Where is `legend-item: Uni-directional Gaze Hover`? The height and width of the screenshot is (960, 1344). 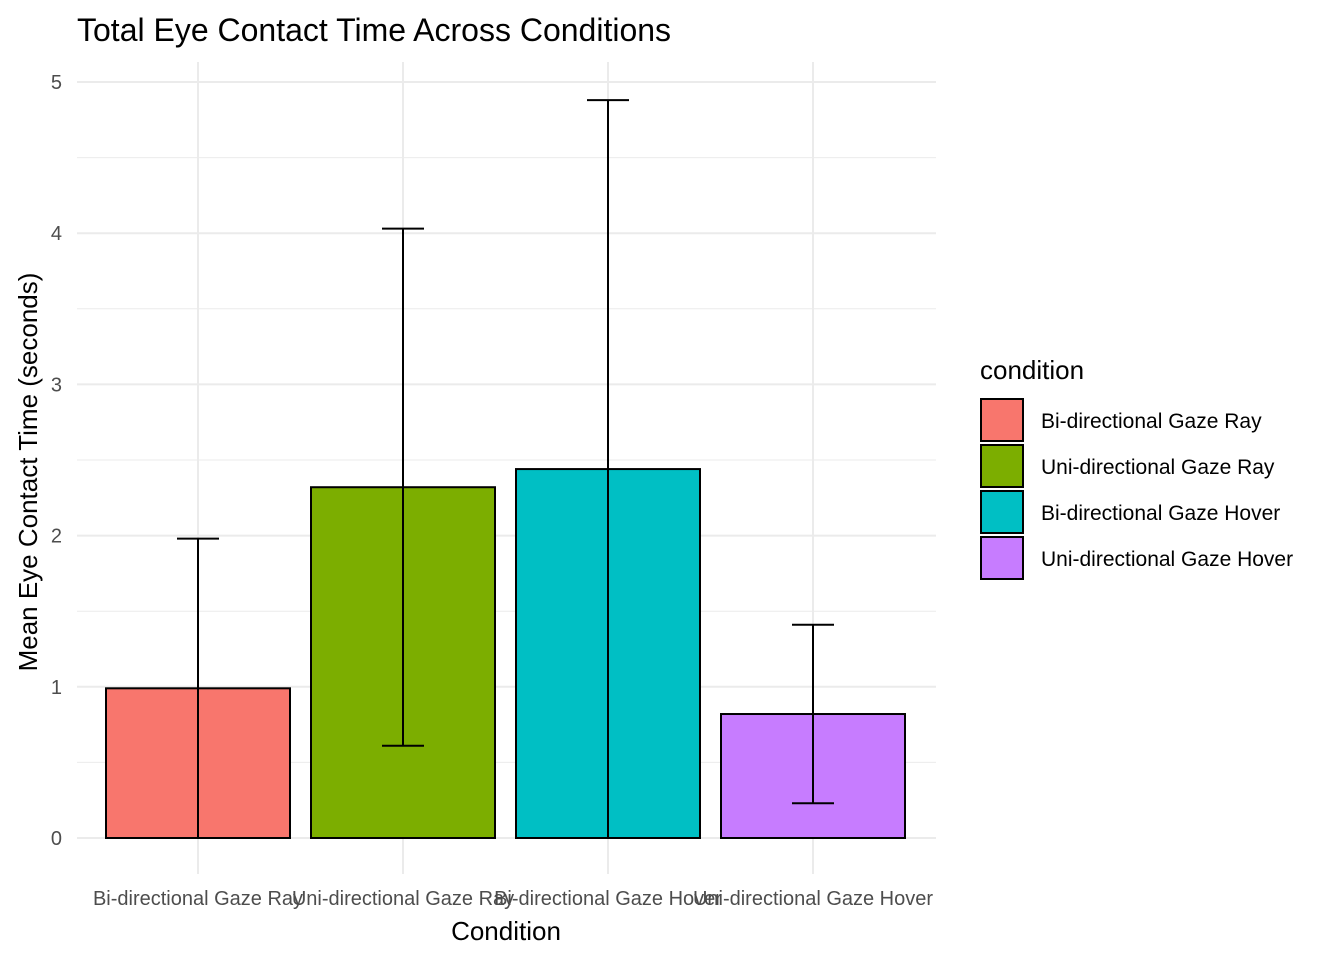
legend-item: Uni-directional Gaze Hover is located at coordinates (1136, 558).